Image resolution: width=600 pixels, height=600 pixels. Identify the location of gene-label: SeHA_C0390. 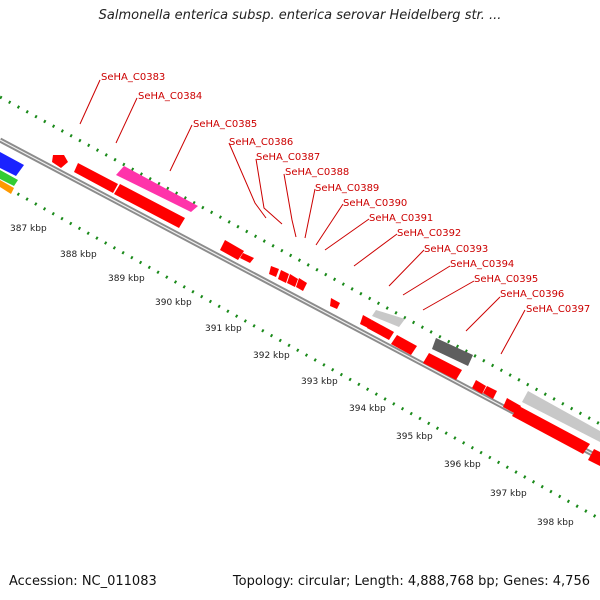
(375, 203).